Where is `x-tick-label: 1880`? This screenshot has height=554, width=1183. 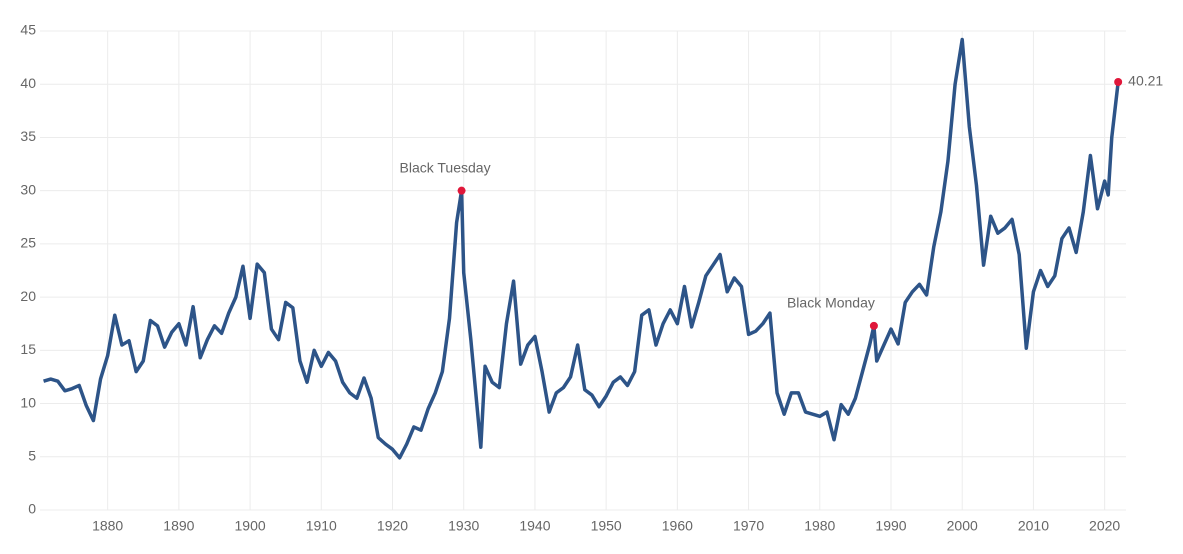 x-tick-label: 1880 is located at coordinates (107, 526).